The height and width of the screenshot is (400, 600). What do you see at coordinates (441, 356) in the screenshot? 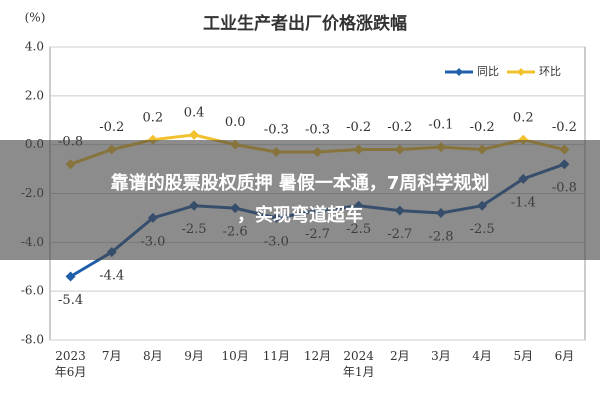
I see `x-tick-label: 3月` at bounding box center [441, 356].